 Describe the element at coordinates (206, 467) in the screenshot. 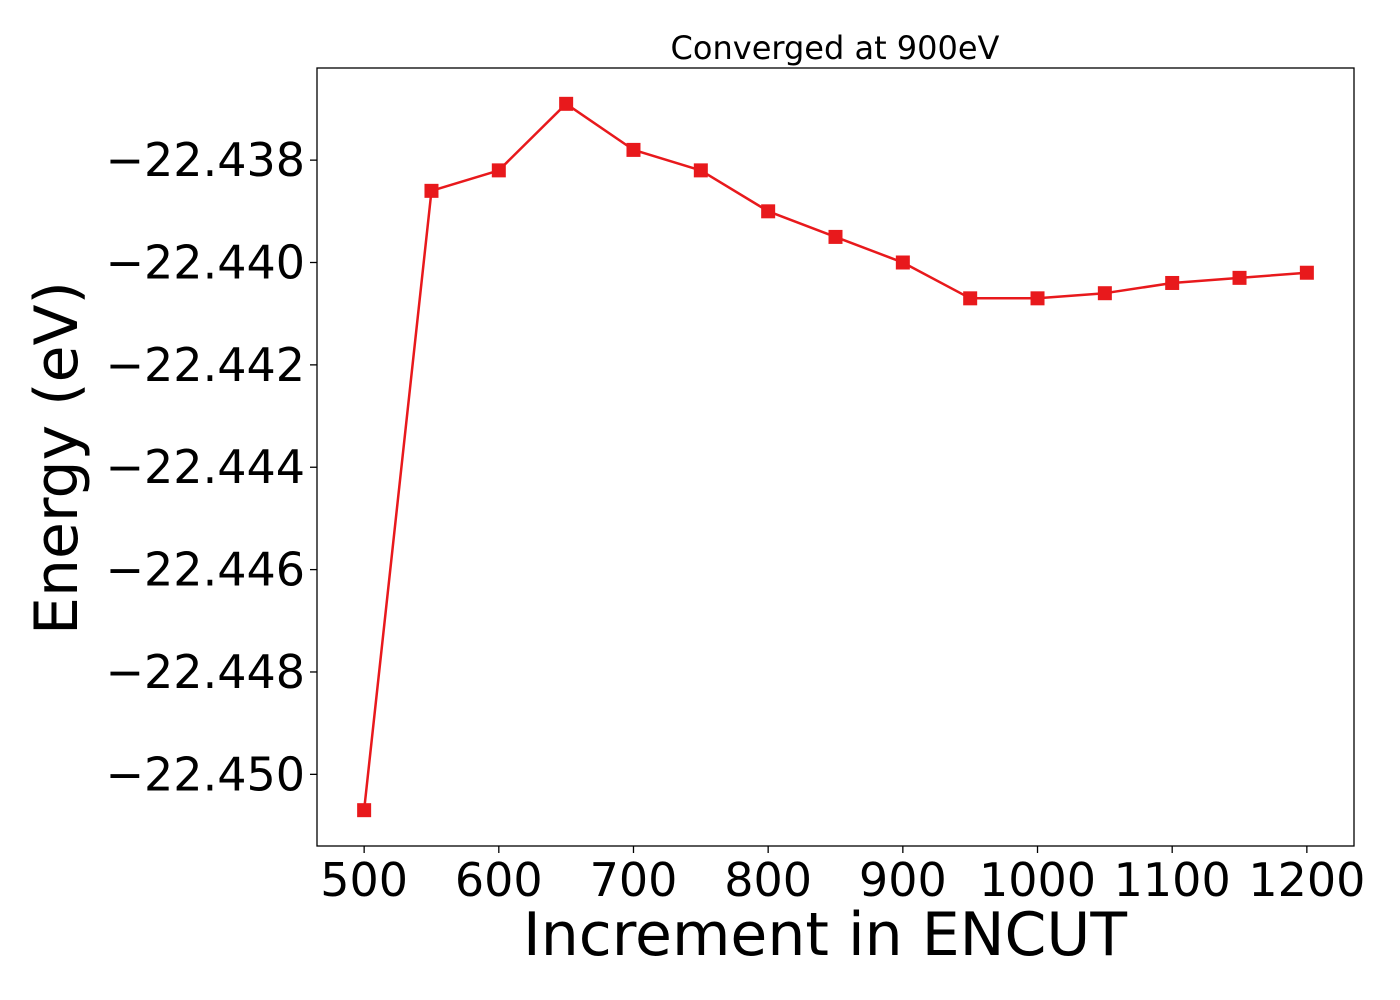

I see `y-tick-label: −22.444` at that location.